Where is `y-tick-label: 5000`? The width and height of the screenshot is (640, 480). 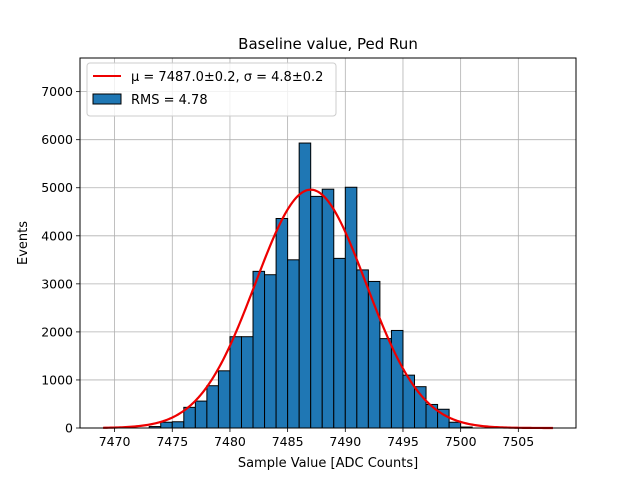 y-tick-label: 5000 is located at coordinates (57, 187).